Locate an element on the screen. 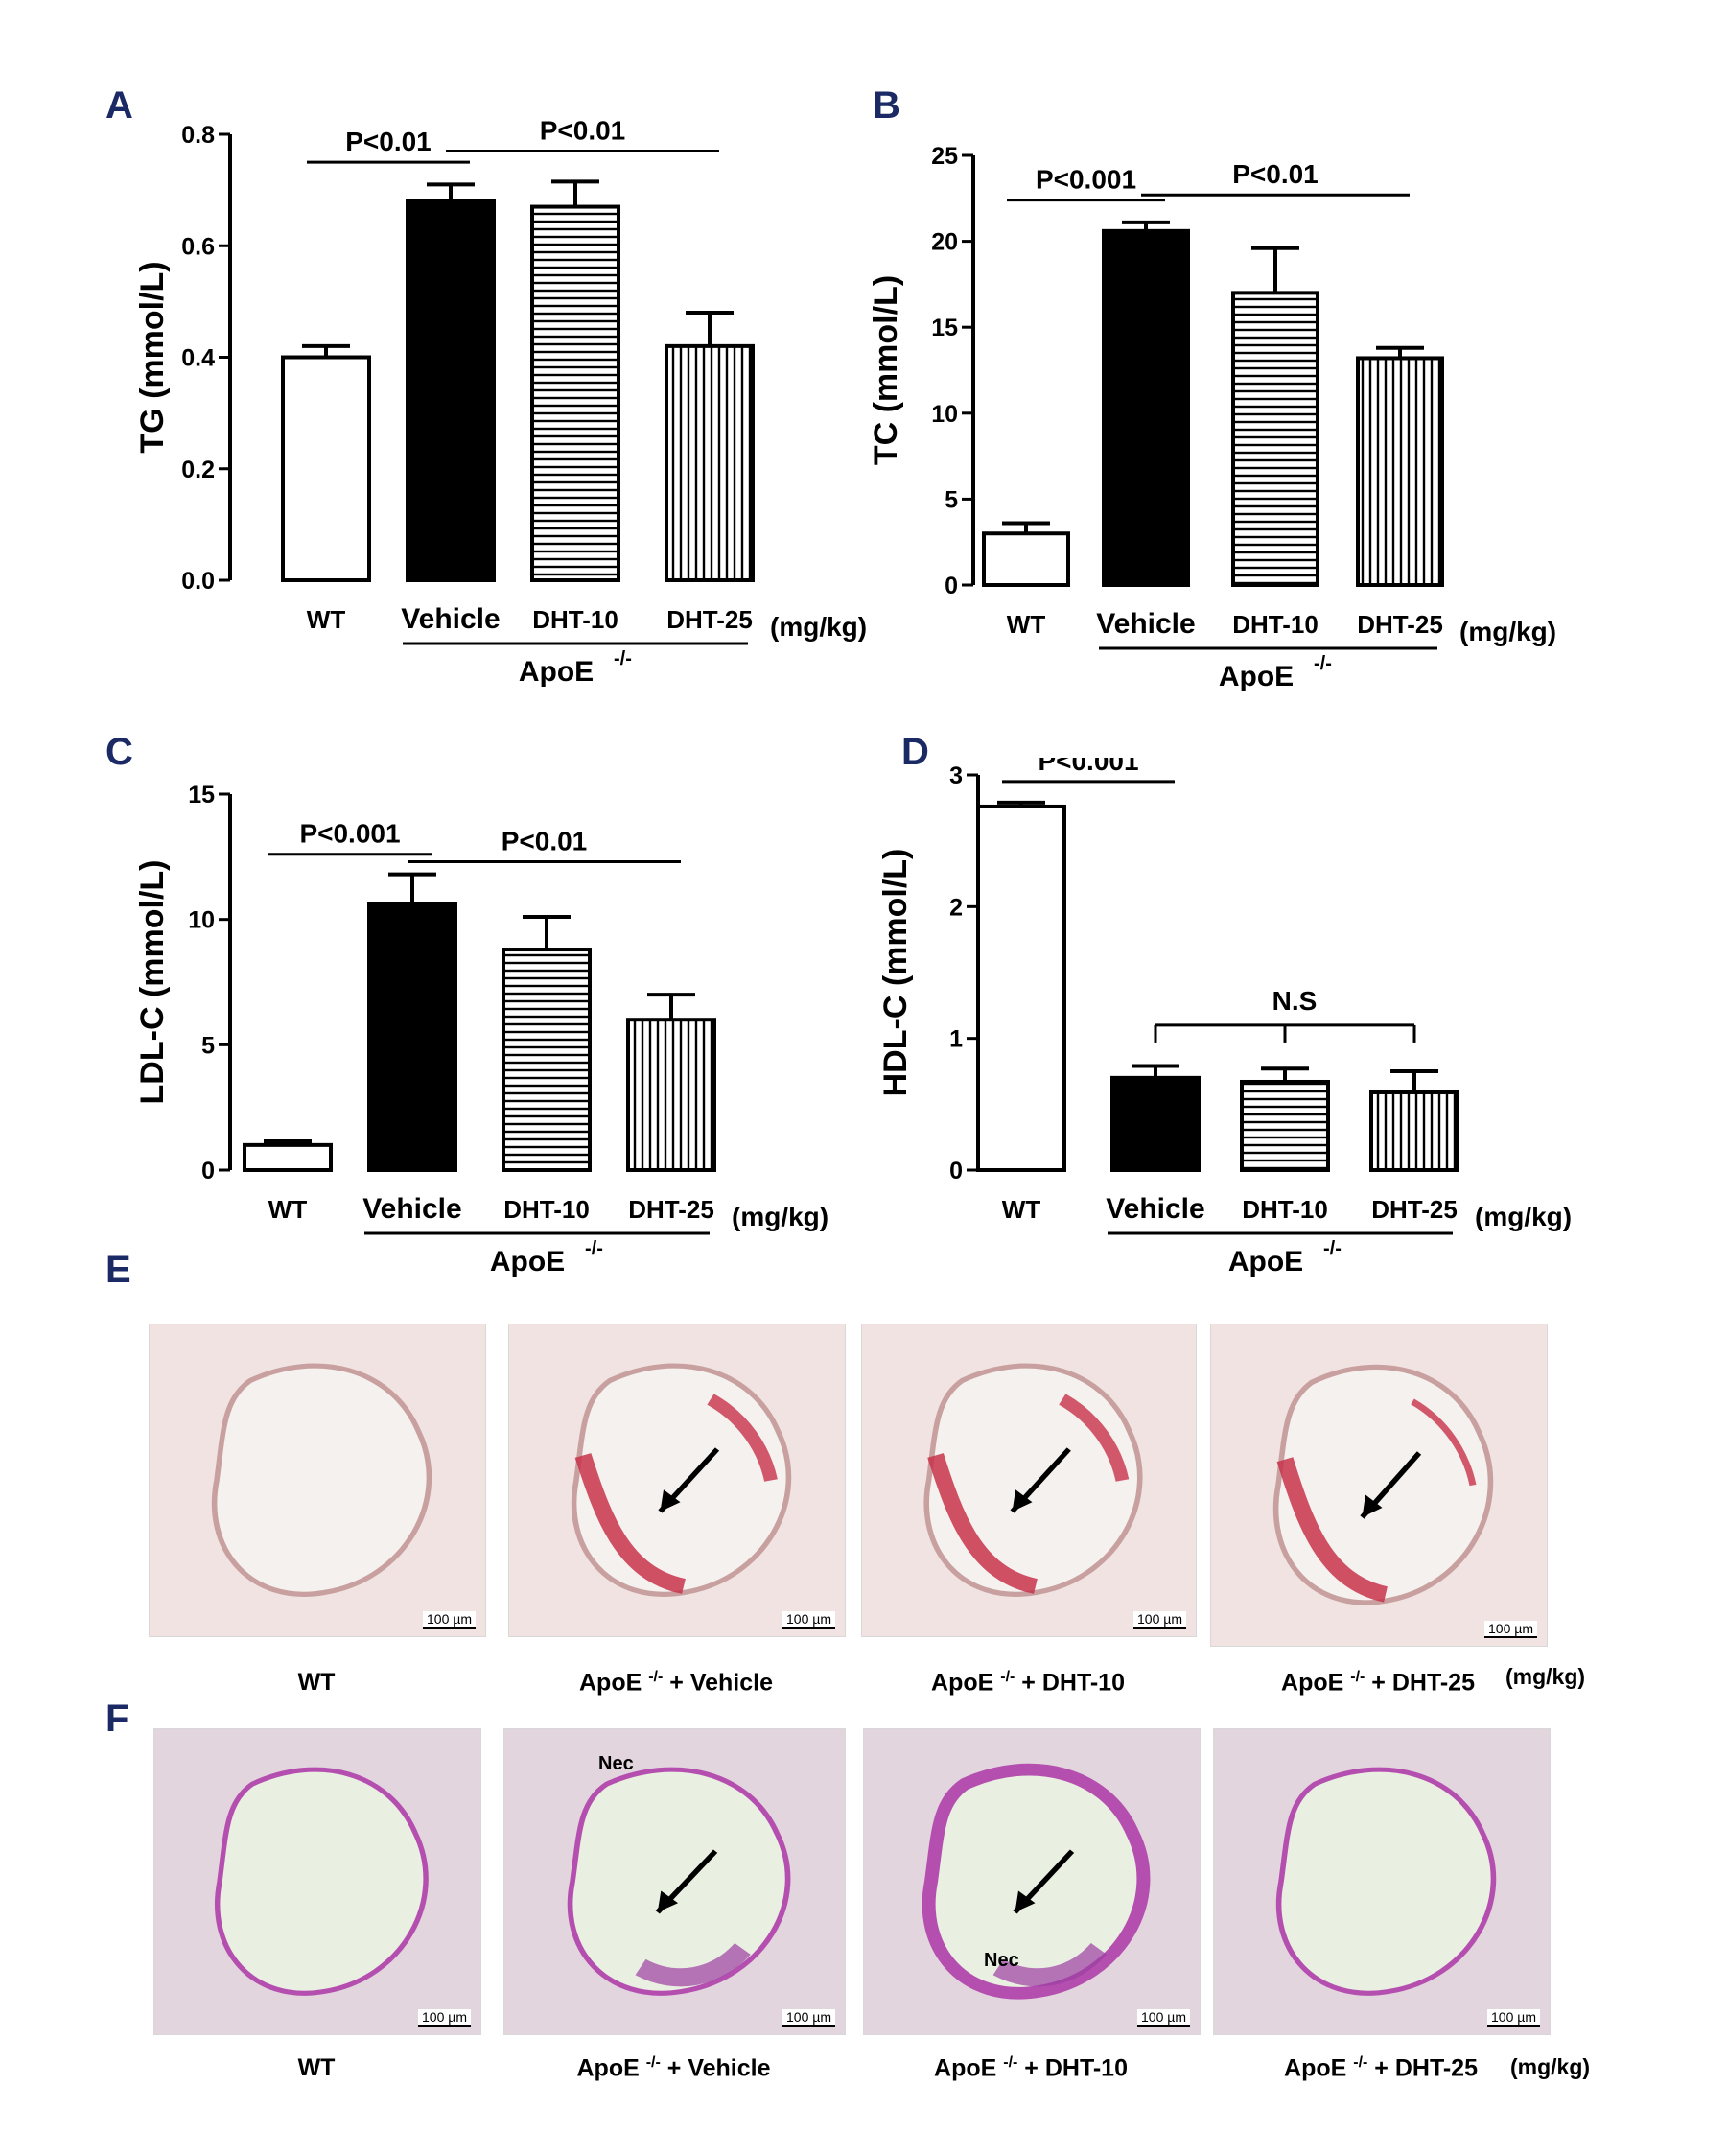 This screenshot has width=1727, height=2156. histology-image-e-2: 100 µm is located at coordinates (677, 1480).